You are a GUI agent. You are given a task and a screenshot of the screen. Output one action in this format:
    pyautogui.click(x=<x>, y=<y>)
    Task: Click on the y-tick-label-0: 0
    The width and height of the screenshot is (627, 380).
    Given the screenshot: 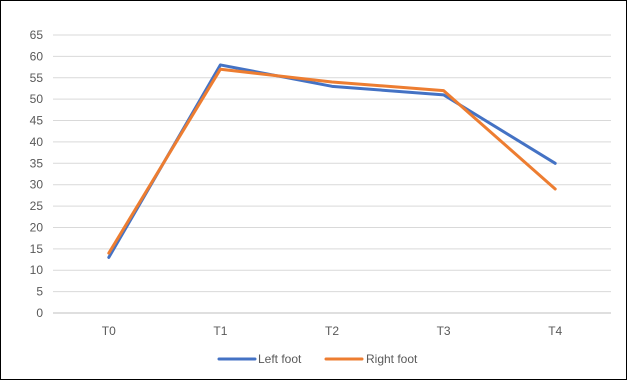 What is the action you would take?
    pyautogui.click(x=39, y=313)
    